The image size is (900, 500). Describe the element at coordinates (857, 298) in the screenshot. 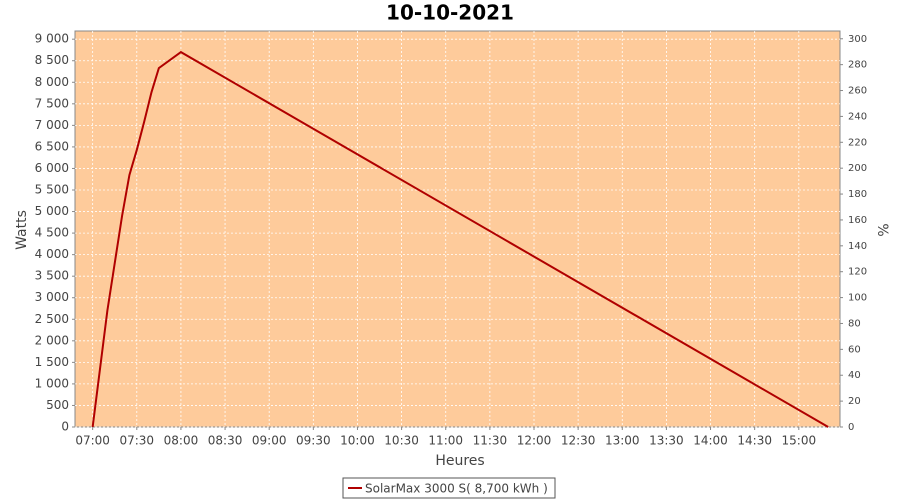

I see `y2-tick-label: 100` at that location.